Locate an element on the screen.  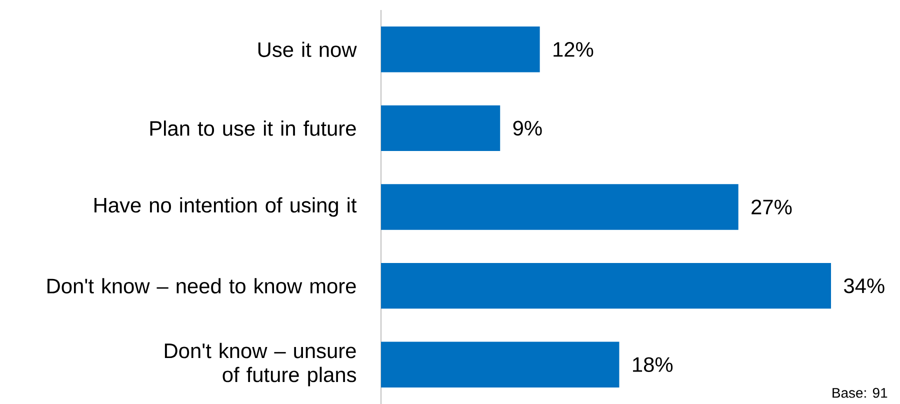
text: Base: 91 is located at coordinates (860, 393).